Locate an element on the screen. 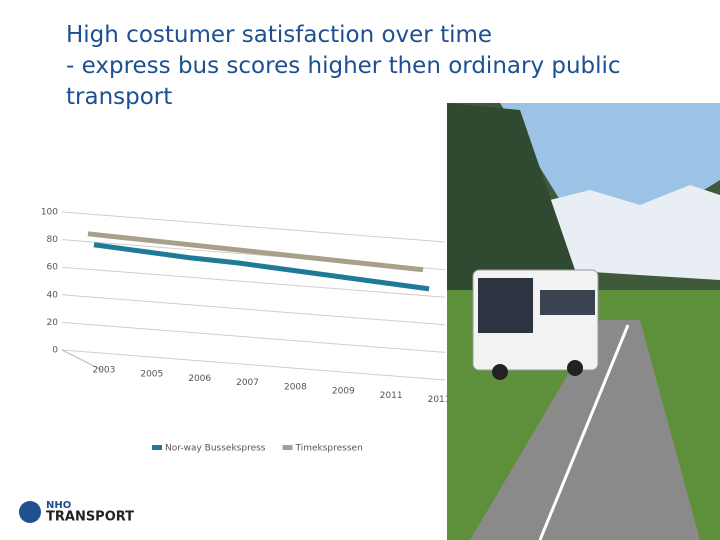 The height and width of the screenshot is (540, 720). y-tick-label: 60 is located at coordinates (53, 268).